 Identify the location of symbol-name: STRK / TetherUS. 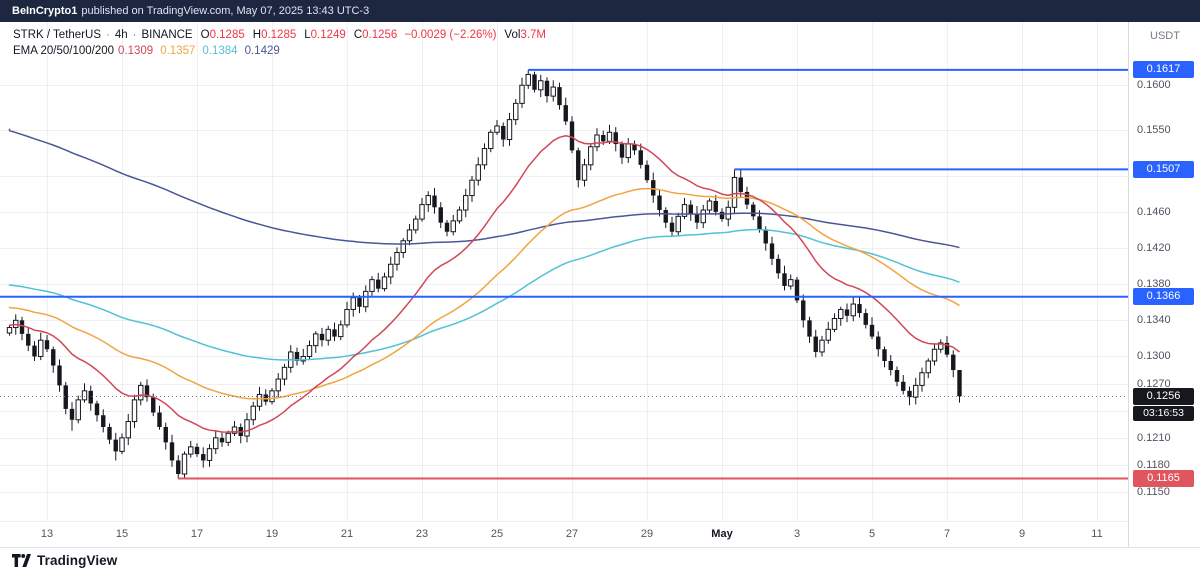
(57, 35).